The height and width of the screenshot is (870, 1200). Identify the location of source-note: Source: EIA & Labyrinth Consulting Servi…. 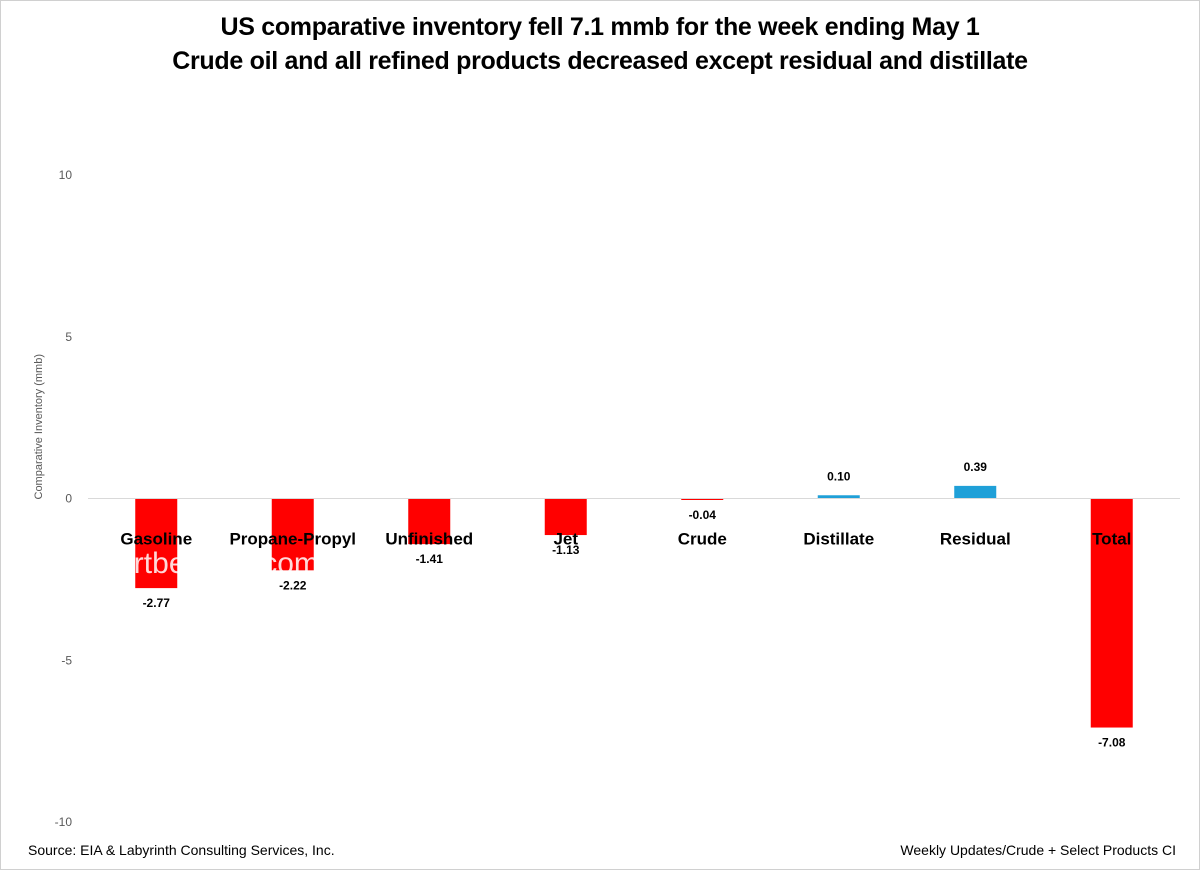
(181, 850).